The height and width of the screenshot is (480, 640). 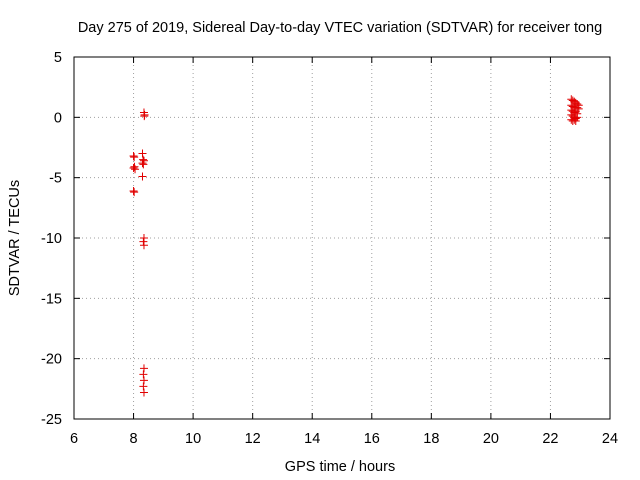 What do you see at coordinates (58, 118) in the screenshot?
I see `y-tick-label: 0` at bounding box center [58, 118].